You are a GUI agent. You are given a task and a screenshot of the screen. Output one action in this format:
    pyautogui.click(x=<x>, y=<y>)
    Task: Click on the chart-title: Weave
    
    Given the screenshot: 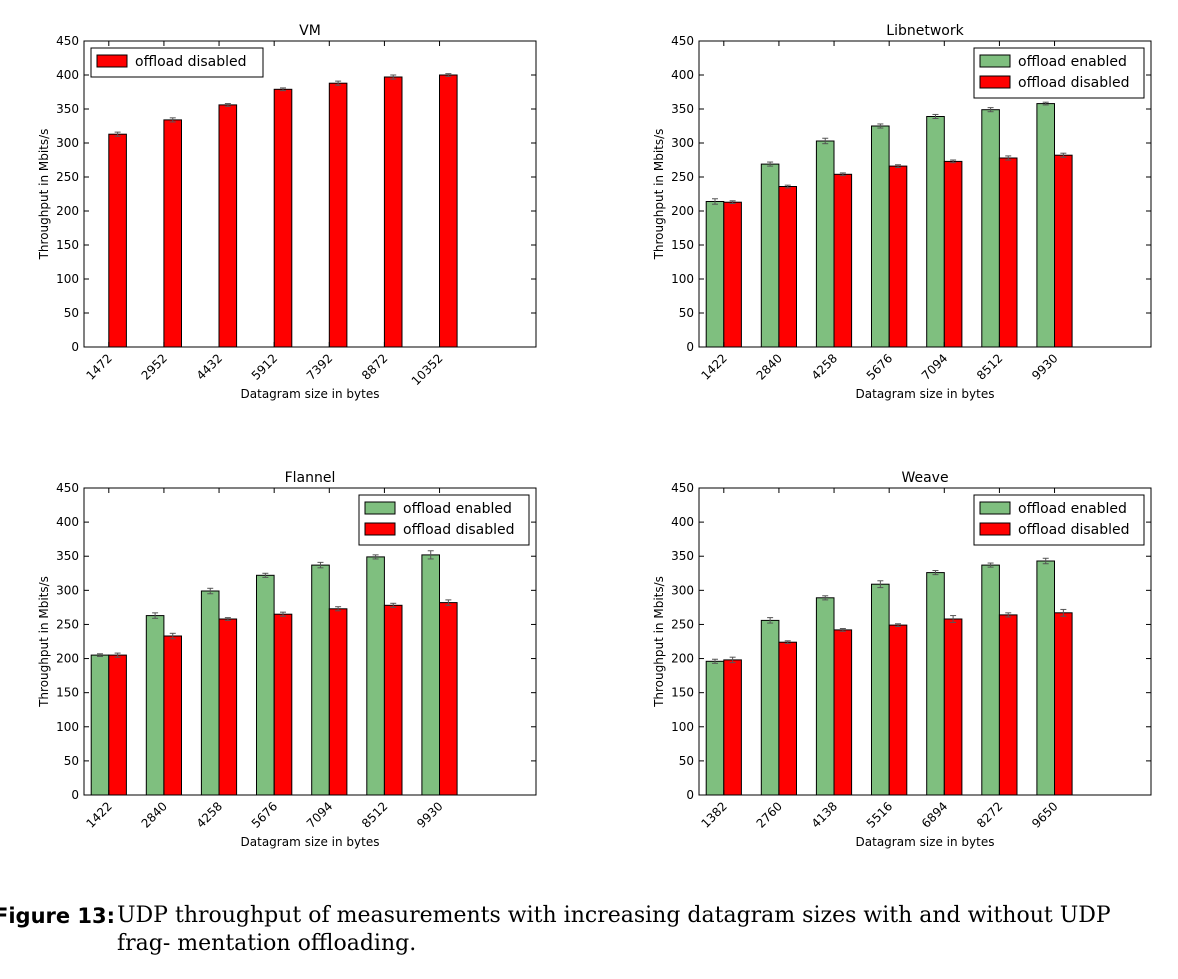 What is the action you would take?
    pyautogui.click(x=924, y=478)
    